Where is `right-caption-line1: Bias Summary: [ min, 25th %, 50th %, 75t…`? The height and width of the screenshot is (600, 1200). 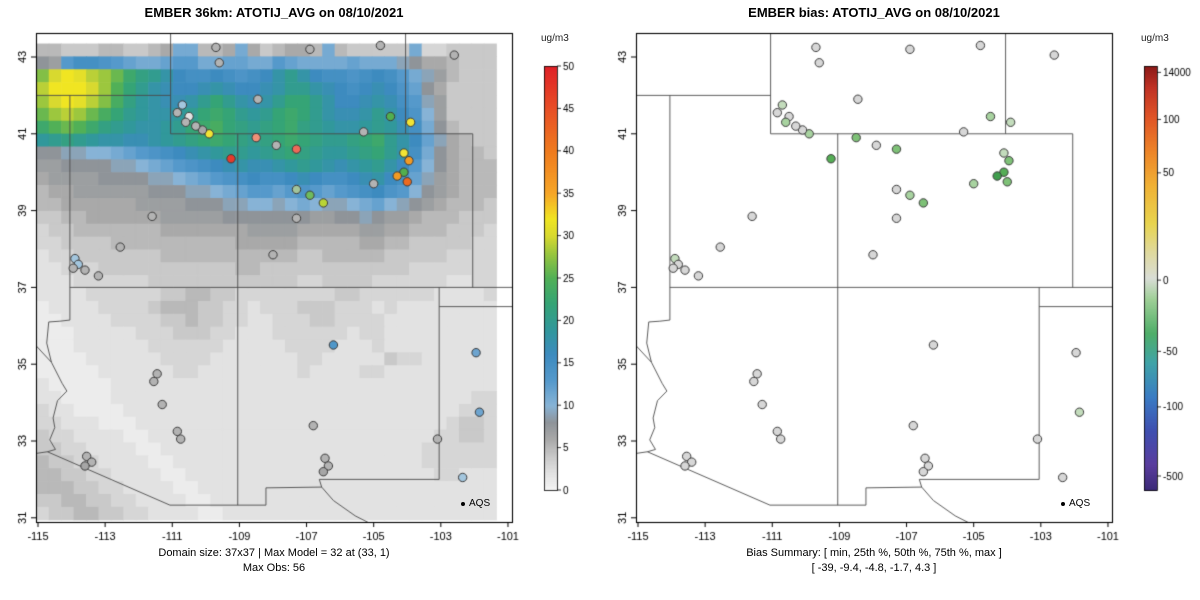
right-caption-line1: Bias Summary: [ min, 25th %, 50th %, 75t… is located at coordinates (874, 553).